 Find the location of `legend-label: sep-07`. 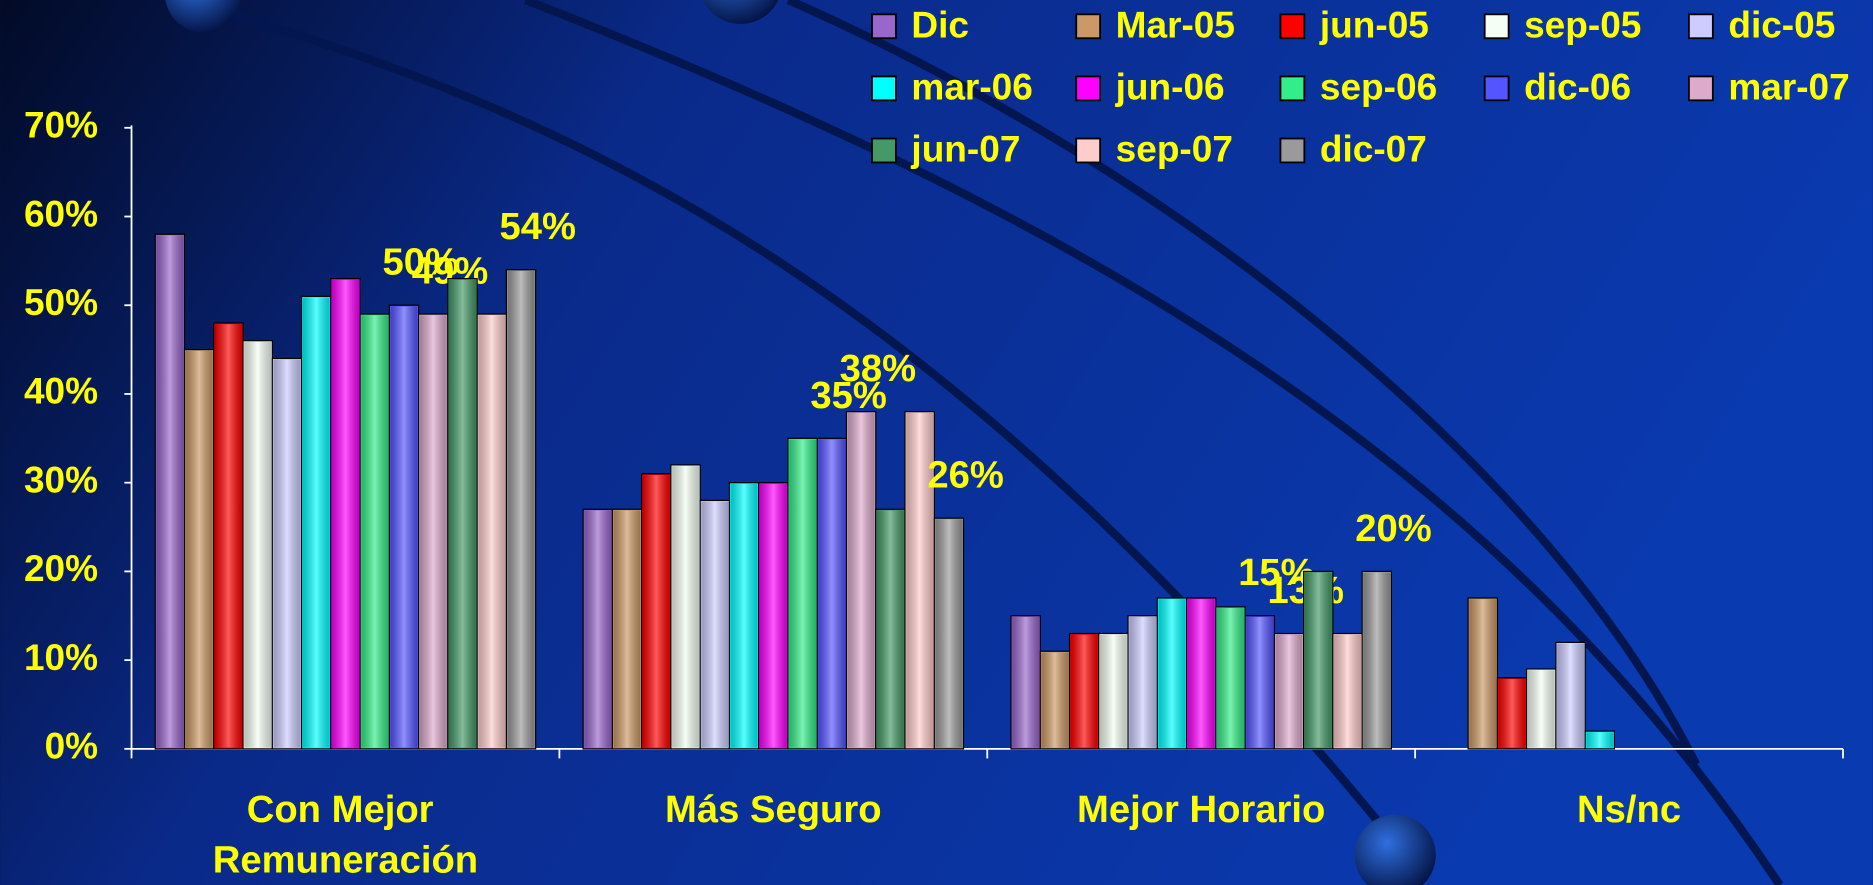

legend-label: sep-07 is located at coordinates (1174, 148).